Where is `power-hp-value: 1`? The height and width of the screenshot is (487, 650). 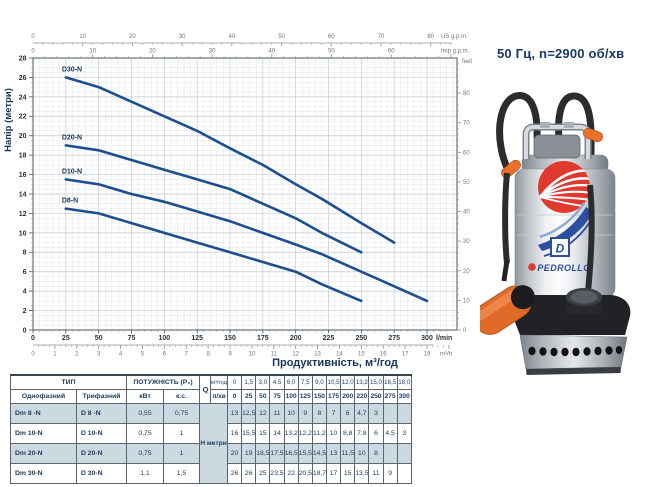 power-hp-value: 1 is located at coordinates (181, 433).